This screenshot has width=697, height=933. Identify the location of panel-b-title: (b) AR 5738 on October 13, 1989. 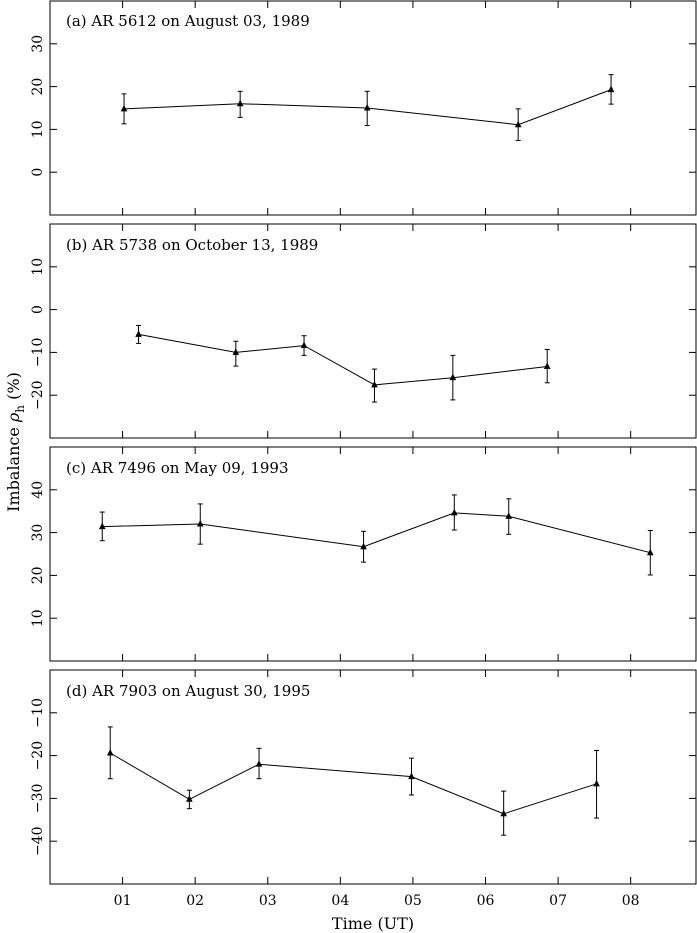
(192, 245).